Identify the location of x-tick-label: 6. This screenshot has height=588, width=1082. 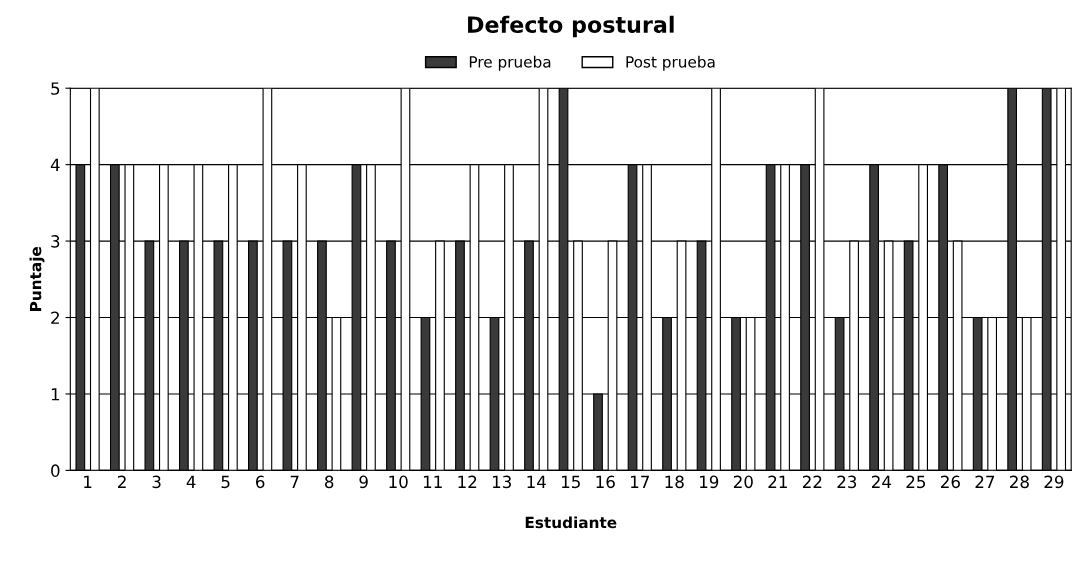
(260, 482).